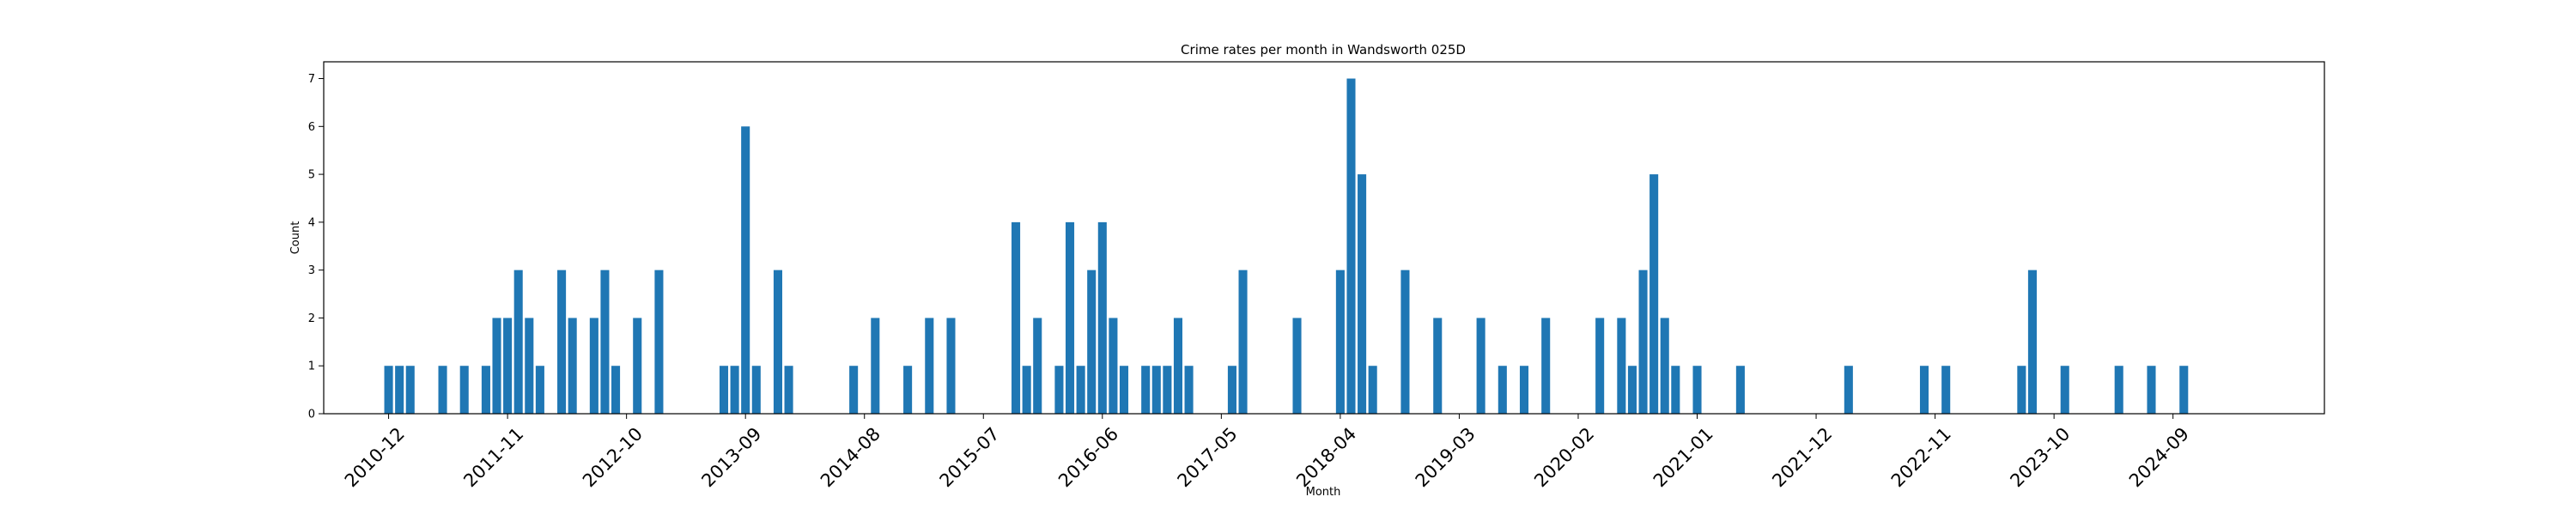 The width and height of the screenshot is (2576, 515). What do you see at coordinates (312, 79) in the screenshot?
I see `y-tick-label: 7` at bounding box center [312, 79].